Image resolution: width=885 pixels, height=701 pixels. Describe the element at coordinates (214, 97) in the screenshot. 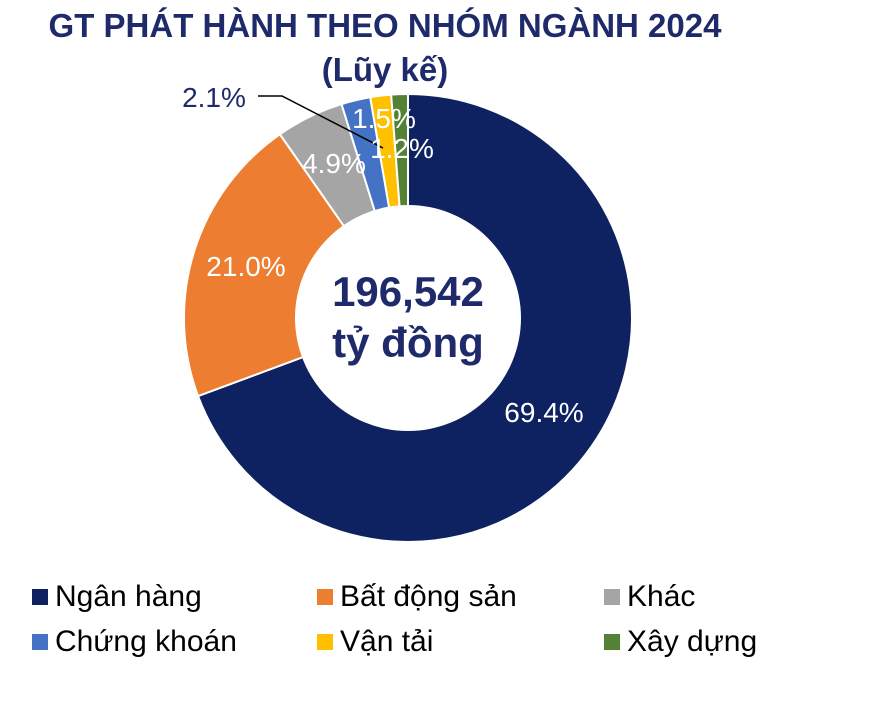

I see `slice-label-4: 2.1%` at that location.